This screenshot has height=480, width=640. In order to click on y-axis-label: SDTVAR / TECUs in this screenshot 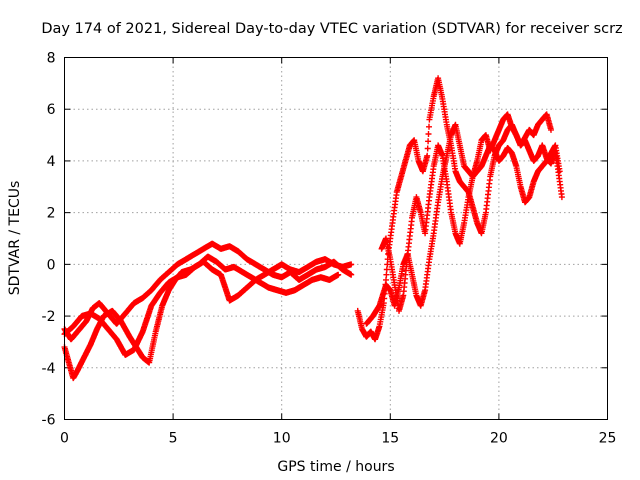, I will do `click(15, 238)`.